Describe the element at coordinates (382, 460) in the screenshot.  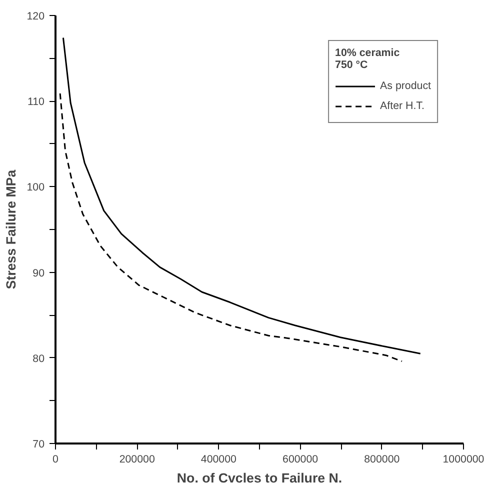
I see `x-tick-label: 800000` at that location.